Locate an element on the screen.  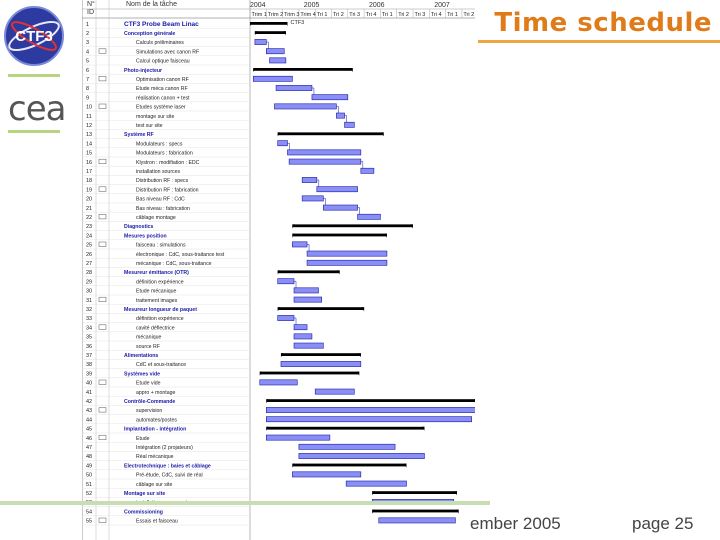
task-name: Bas niveau RF : CdC is located at coordinates (160, 200).